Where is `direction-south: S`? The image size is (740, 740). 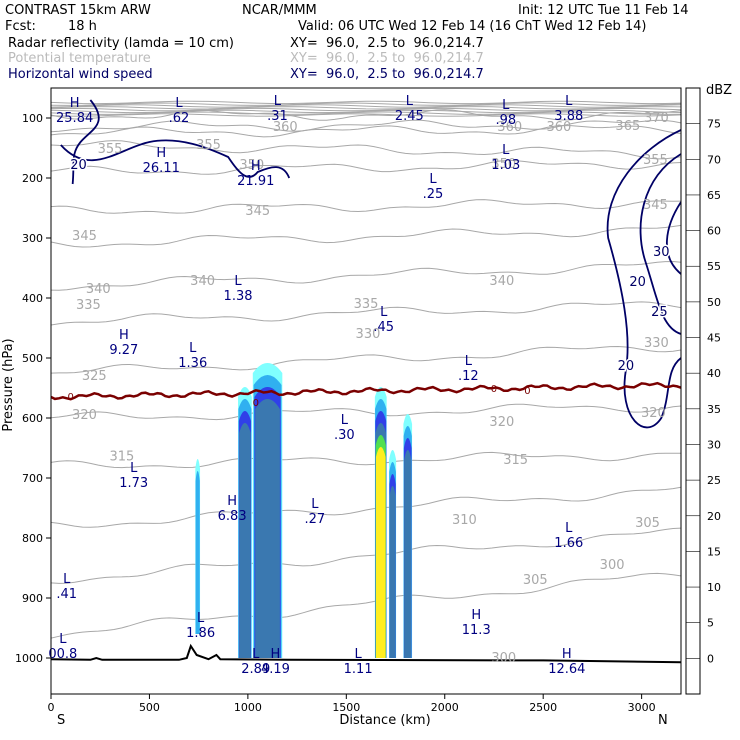 direction-south: S is located at coordinates (61, 720).